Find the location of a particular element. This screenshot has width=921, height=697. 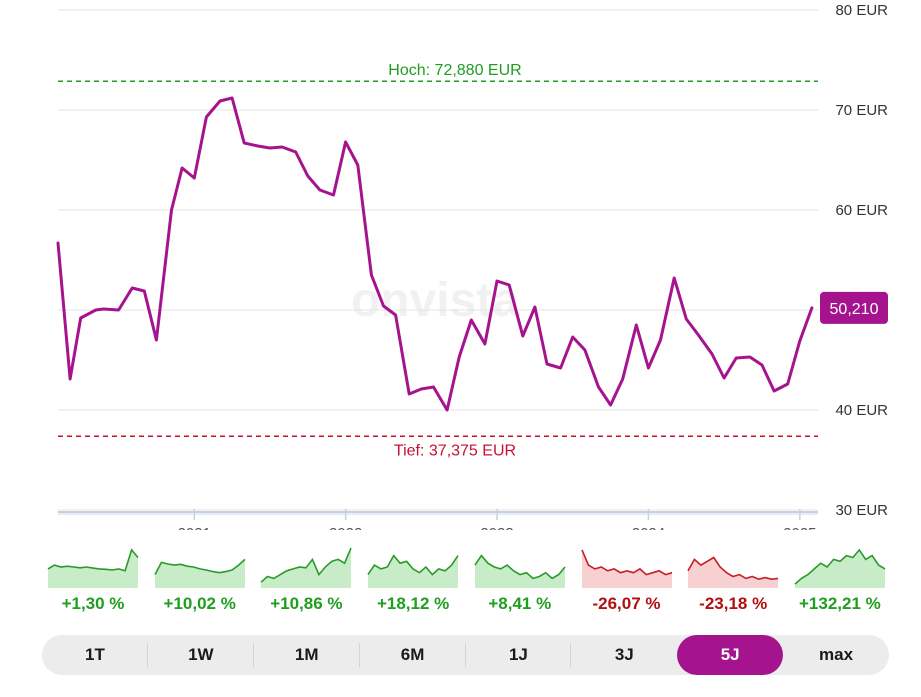

sparkline-3: +10,86 % is located at coordinates (306, 580).